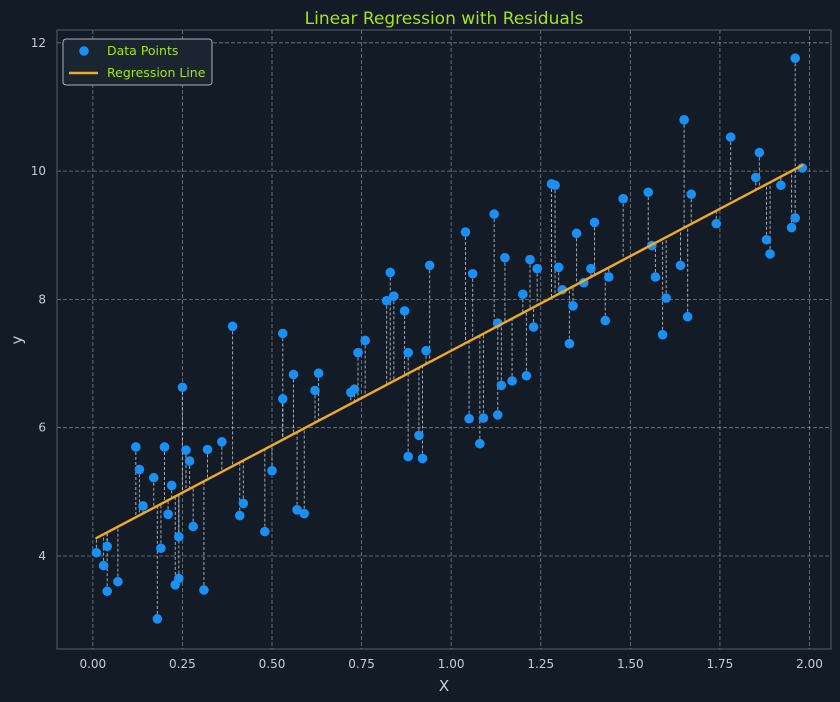 The height and width of the screenshot is (702, 840). I want to click on y-tick-label: 6, so click(42, 428).